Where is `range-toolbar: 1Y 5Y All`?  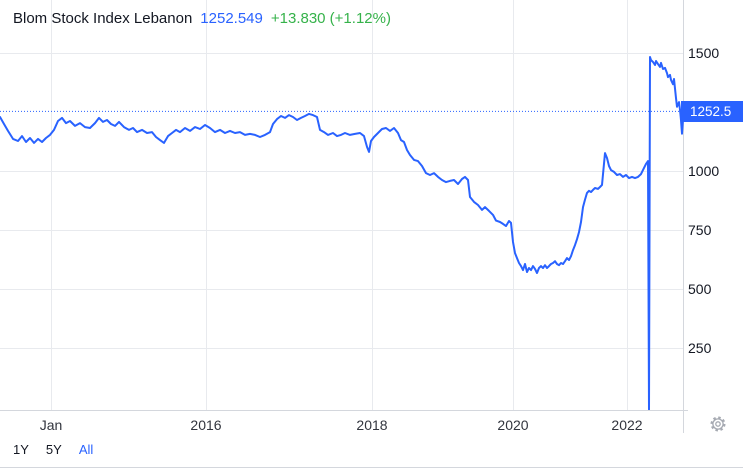 range-toolbar: 1Y 5Y All is located at coordinates (53, 449).